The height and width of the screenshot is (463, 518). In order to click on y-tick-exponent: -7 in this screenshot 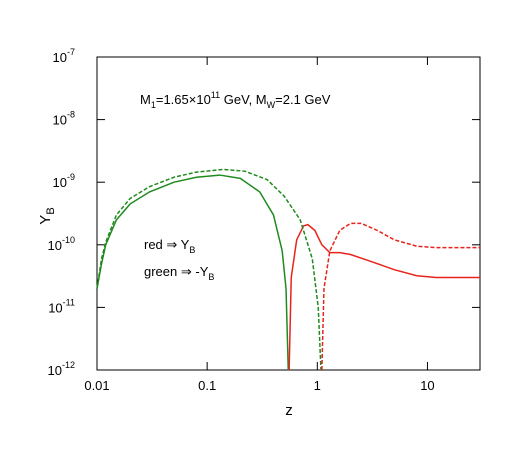, I will do `click(71, 52)`.